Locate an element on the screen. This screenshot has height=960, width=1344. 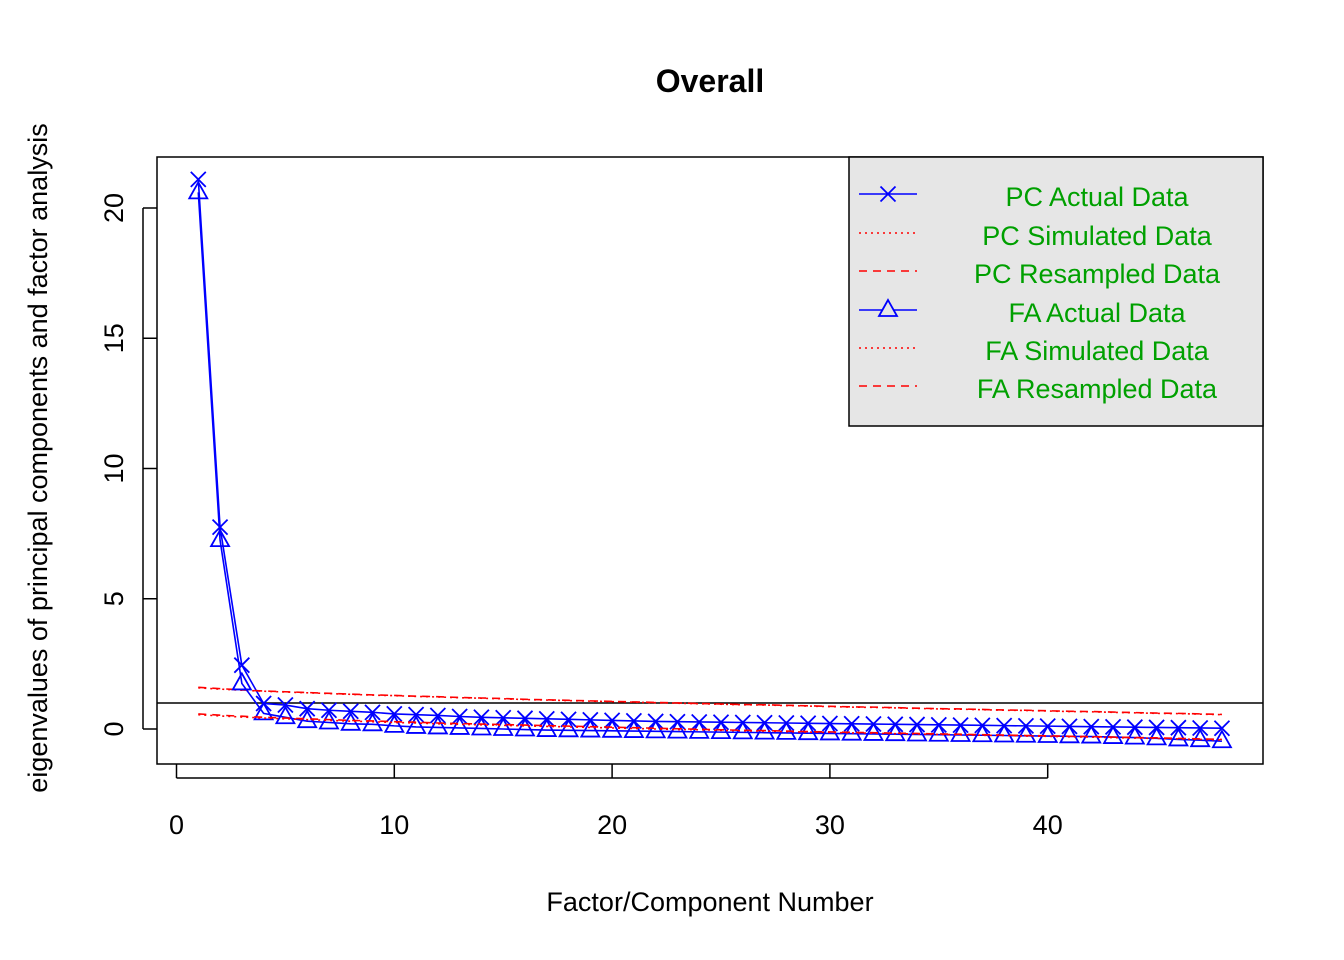
legend-item: PC Resampled Data is located at coordinates (1040, 274).